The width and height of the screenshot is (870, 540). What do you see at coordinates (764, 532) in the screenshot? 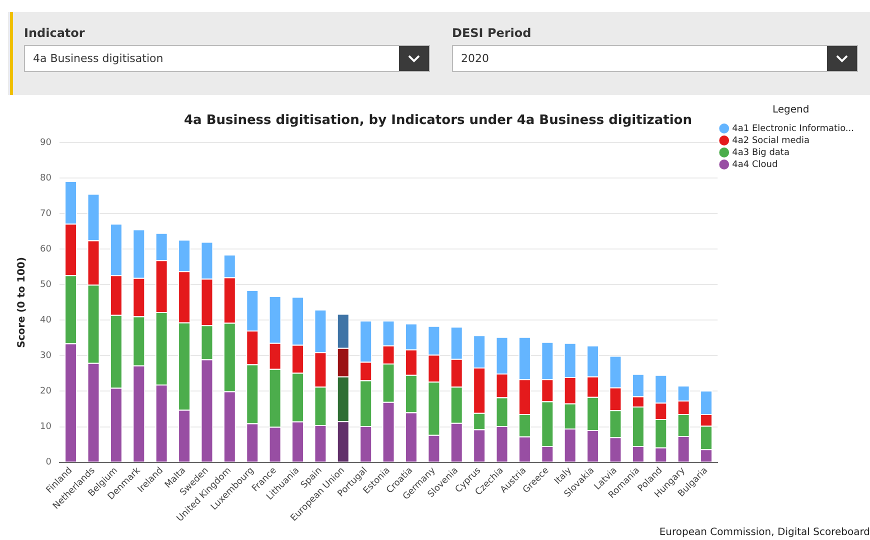
I see `text: European Commission, Digital Scoreboard` at bounding box center [764, 532].